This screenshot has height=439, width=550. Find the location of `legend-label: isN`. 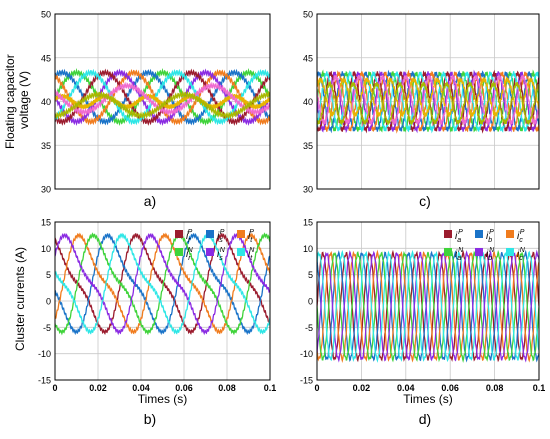

legend-label: isN is located at coordinates (221, 254).